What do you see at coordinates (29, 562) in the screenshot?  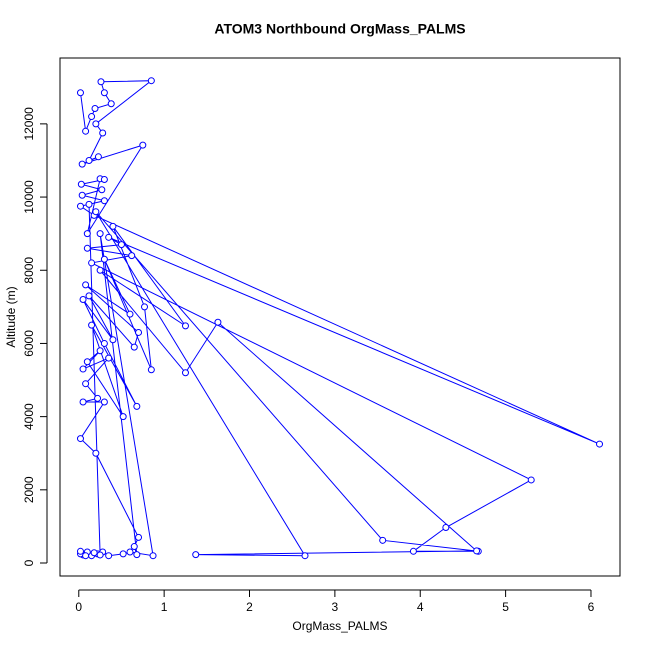 I see `y-tick-label: 0` at bounding box center [29, 562].